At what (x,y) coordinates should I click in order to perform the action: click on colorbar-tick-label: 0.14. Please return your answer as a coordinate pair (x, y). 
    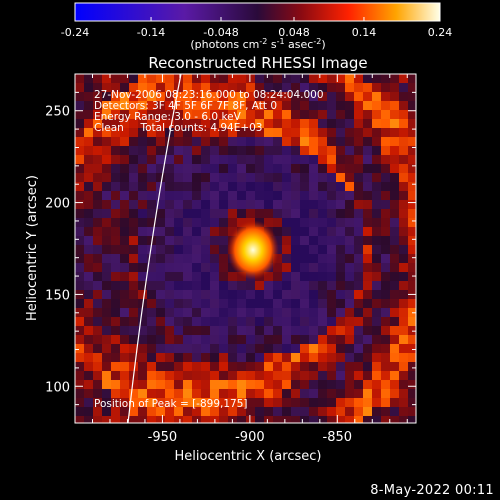
    Looking at the image, I should click on (364, 32).